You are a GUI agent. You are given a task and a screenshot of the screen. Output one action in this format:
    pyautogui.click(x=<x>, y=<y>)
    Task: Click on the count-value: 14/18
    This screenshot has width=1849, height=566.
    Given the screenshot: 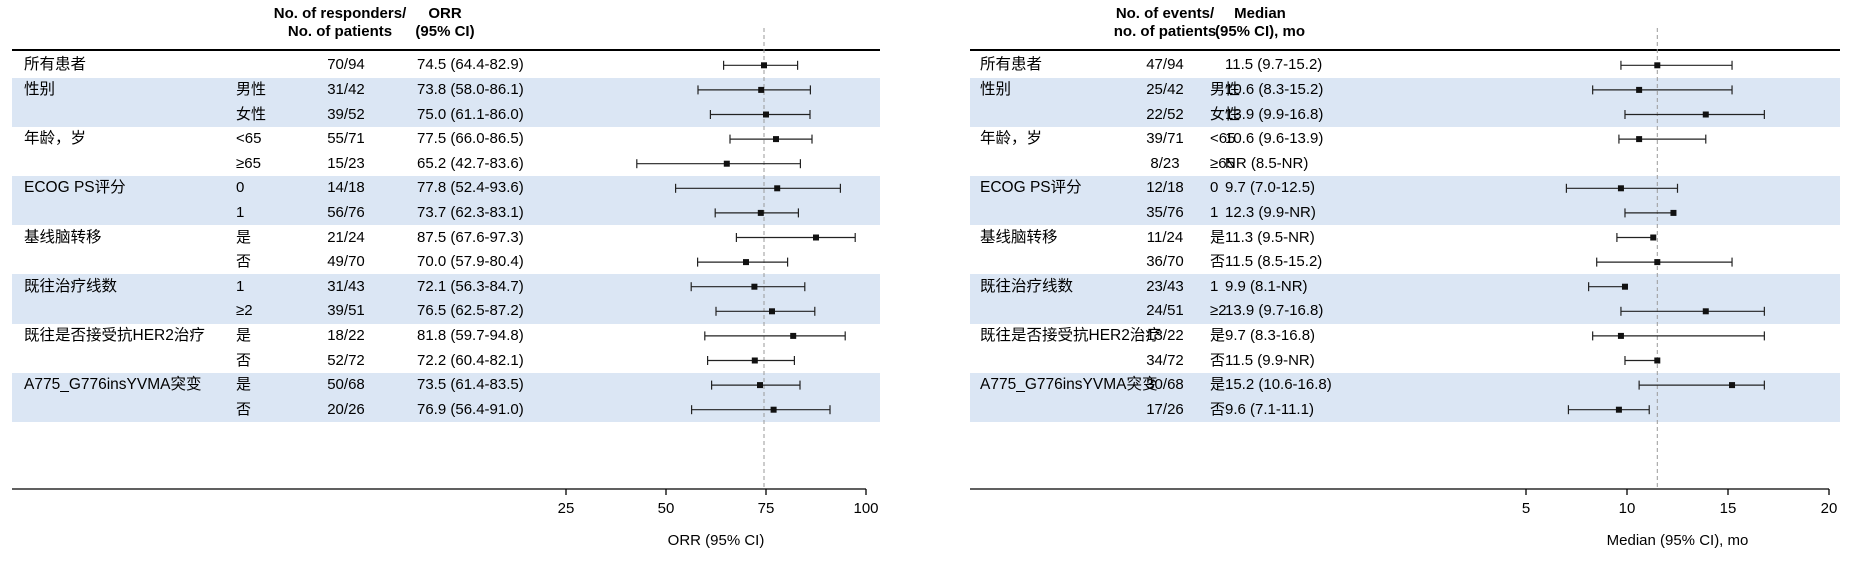 What is the action you would take?
    pyautogui.click(x=346, y=188)
    